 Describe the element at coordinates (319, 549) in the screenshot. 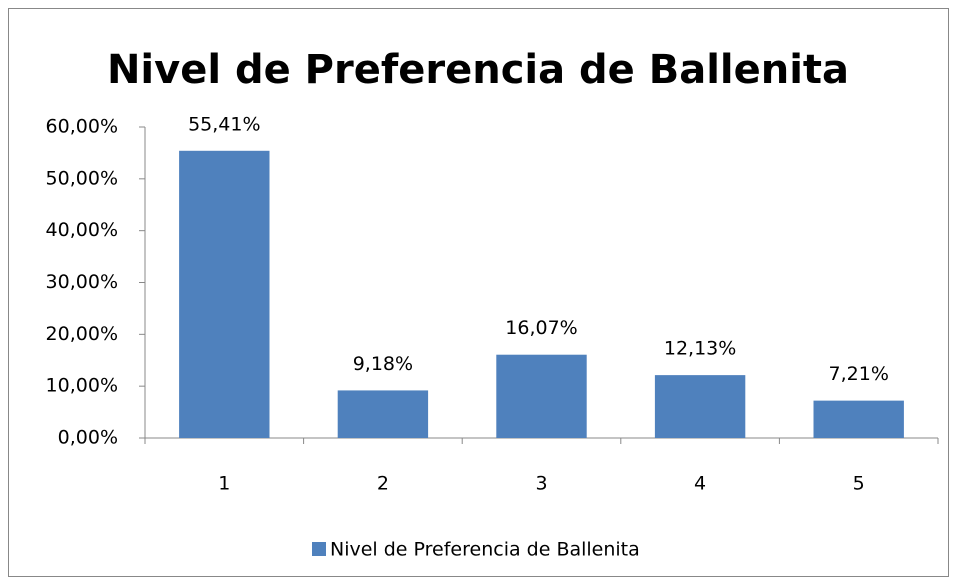

I see `legend-swatch` at that location.